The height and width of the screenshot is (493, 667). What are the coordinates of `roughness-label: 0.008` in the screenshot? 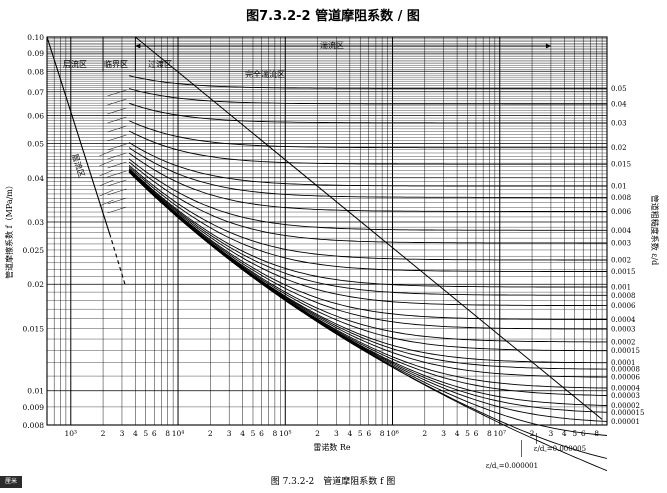 It's located at (621, 198).